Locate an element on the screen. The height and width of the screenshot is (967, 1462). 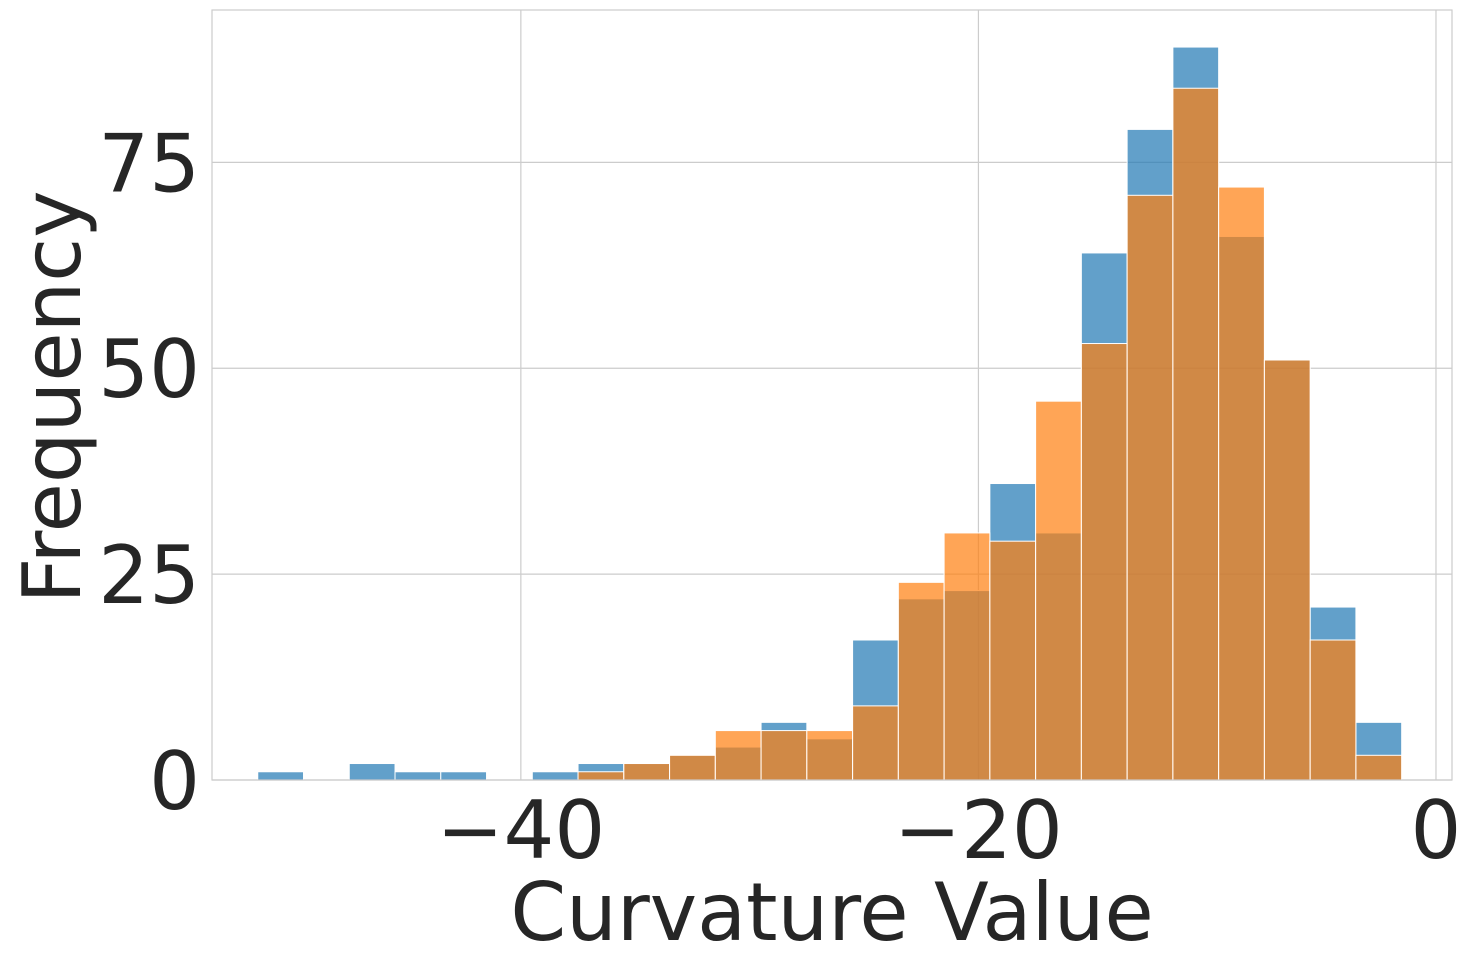
y-tick-labels: 0 25 50 75 is located at coordinates (149, 472).